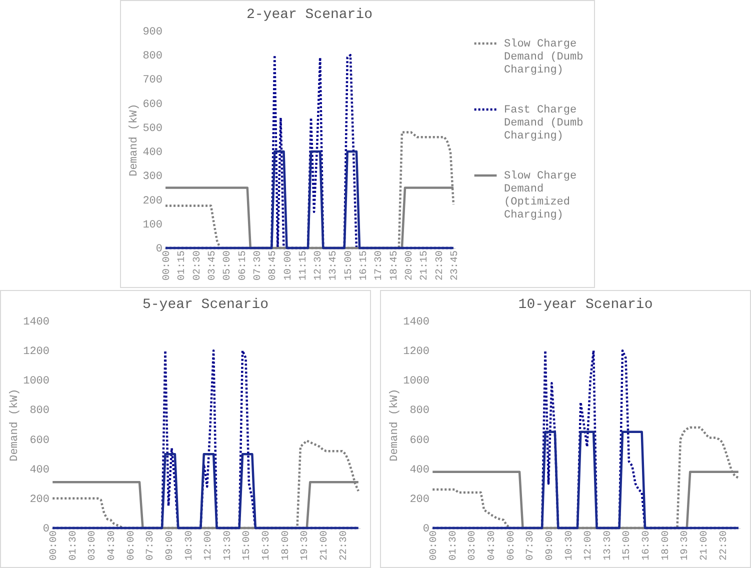 This screenshot has height=568, width=751. Describe the element at coordinates (182, 265) in the screenshot. I see `x-tick-label: 01:15` at that location.